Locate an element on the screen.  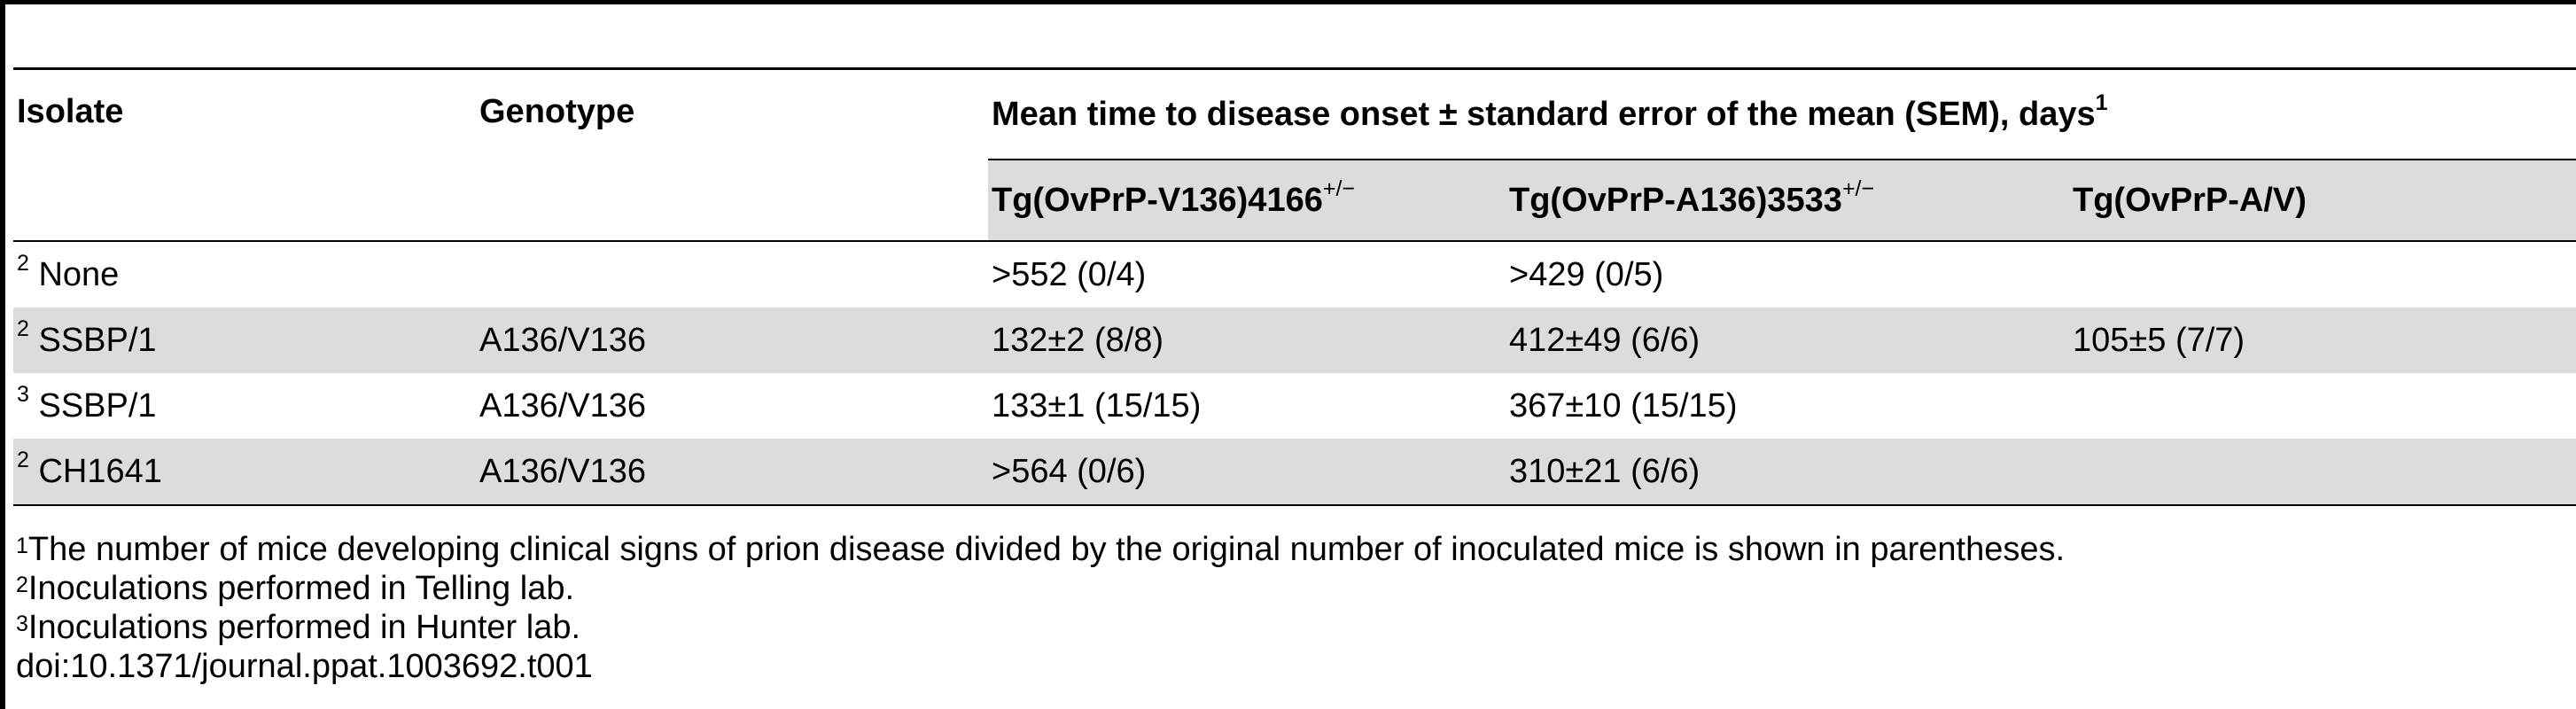
footnote-marker: 3 is located at coordinates (22, 624).